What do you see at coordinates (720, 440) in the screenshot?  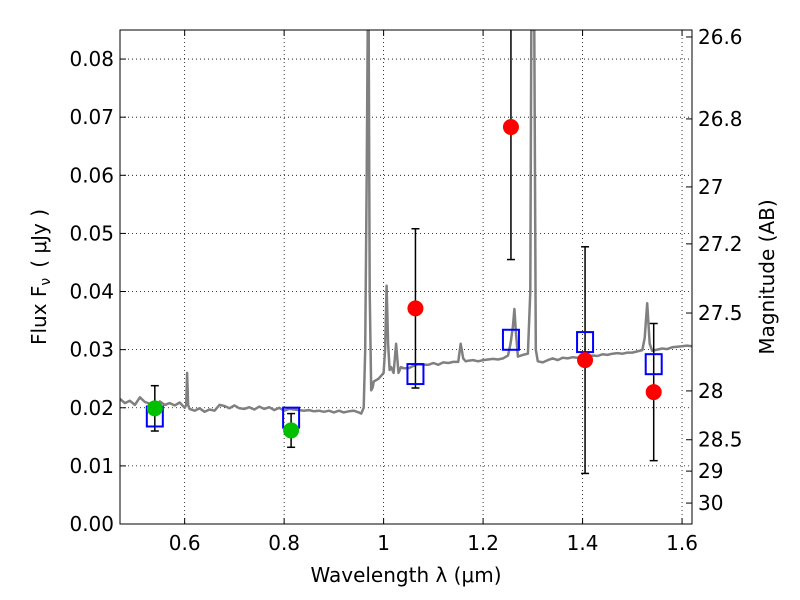 I see `y2-tick-label: 28.5` at bounding box center [720, 440].